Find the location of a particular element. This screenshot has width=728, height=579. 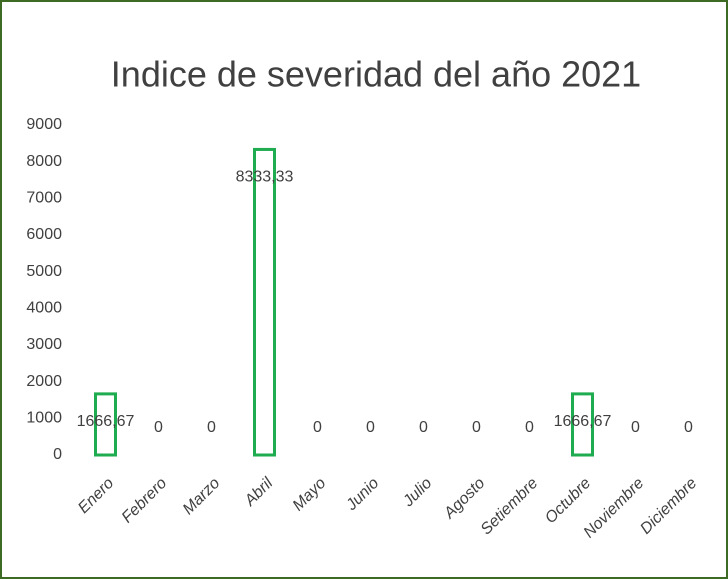

y-tick-label: 7000 is located at coordinates (44, 198).